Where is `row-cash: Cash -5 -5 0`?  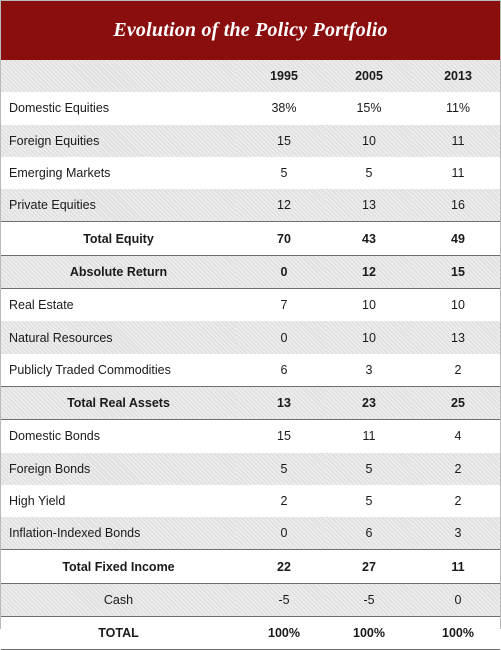 row-cash: Cash -5 -5 0 is located at coordinates (250, 600).